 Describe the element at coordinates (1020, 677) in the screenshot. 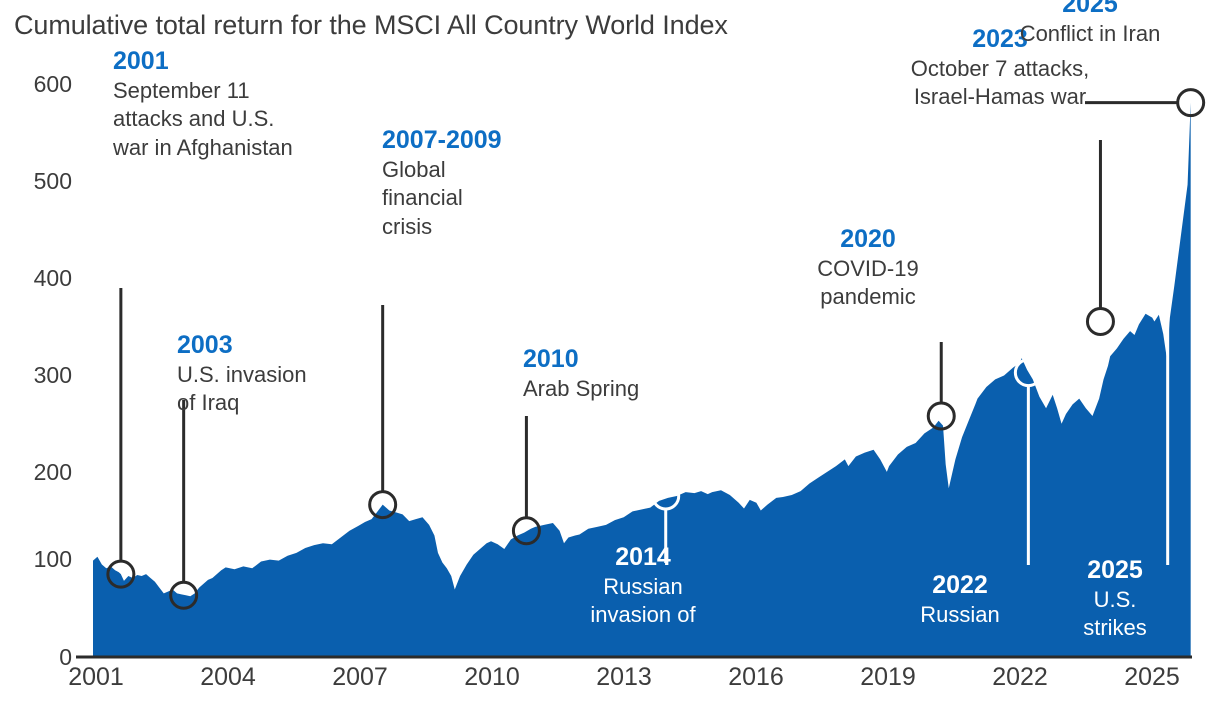

I see `x-axis-tick-2022: 2022` at that location.